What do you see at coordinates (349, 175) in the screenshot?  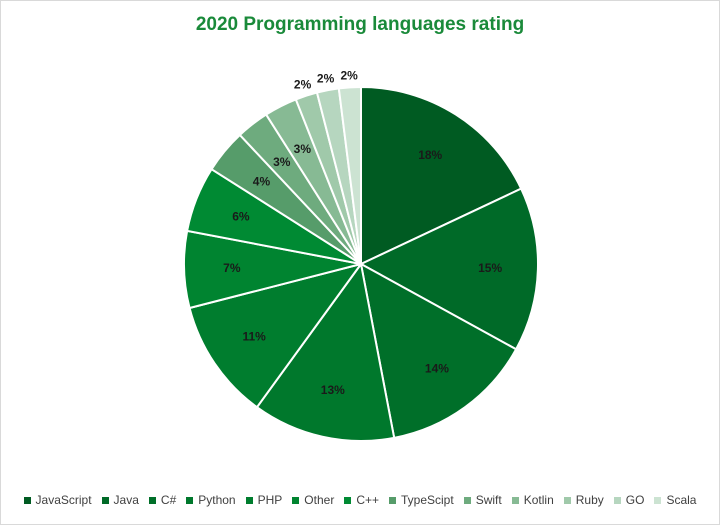 I see `pie-slice-scala` at bounding box center [349, 175].